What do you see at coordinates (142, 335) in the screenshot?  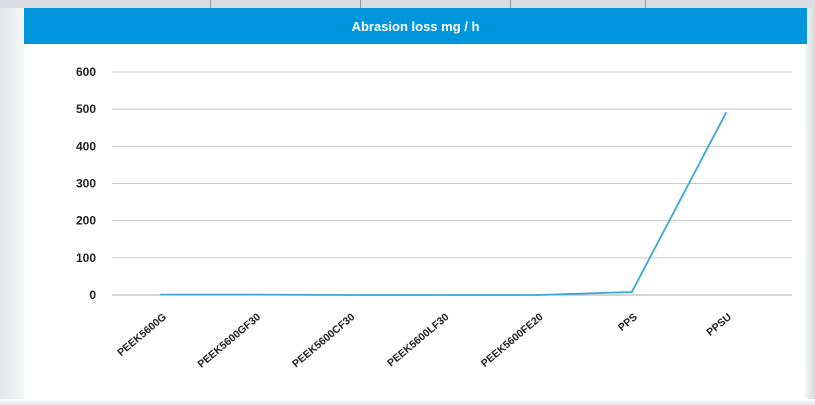 I see `x-tick-label: PEEK5600G` at bounding box center [142, 335].